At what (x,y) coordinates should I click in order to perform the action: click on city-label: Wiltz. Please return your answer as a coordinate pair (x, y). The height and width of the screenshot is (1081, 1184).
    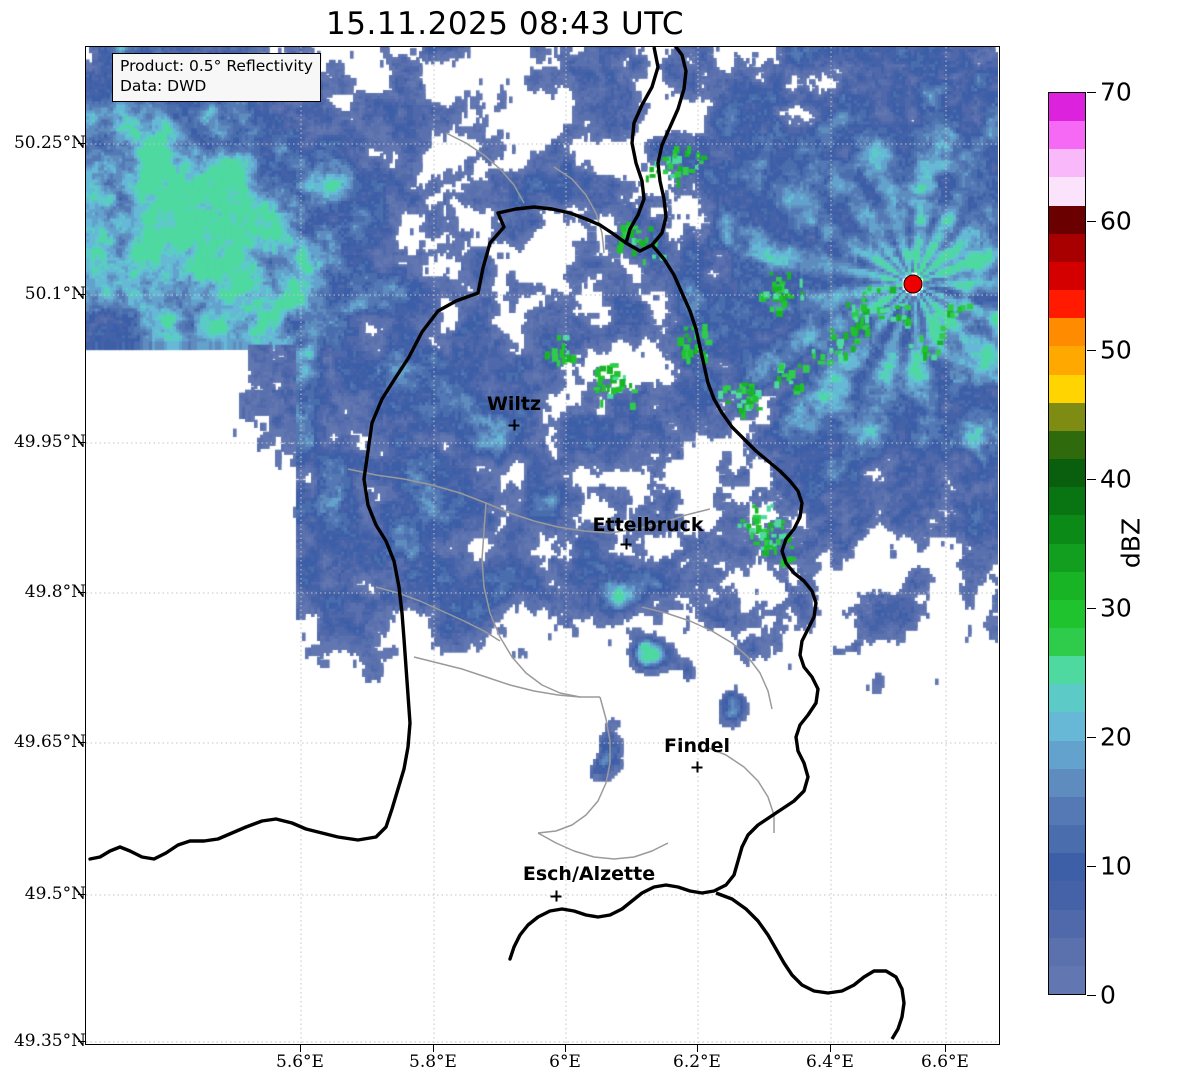
    Looking at the image, I should click on (514, 404).